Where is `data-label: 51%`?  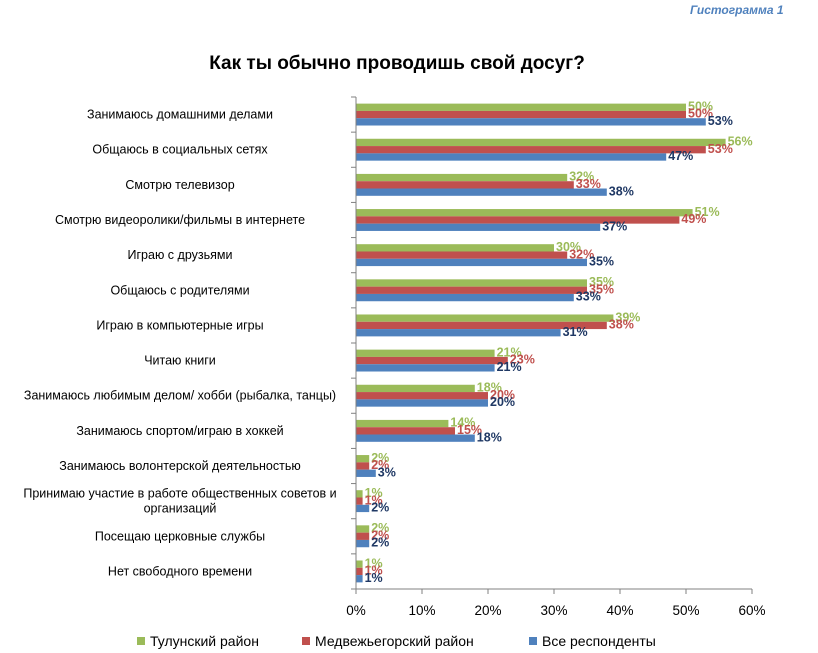 data-label: 51% is located at coordinates (707, 212).